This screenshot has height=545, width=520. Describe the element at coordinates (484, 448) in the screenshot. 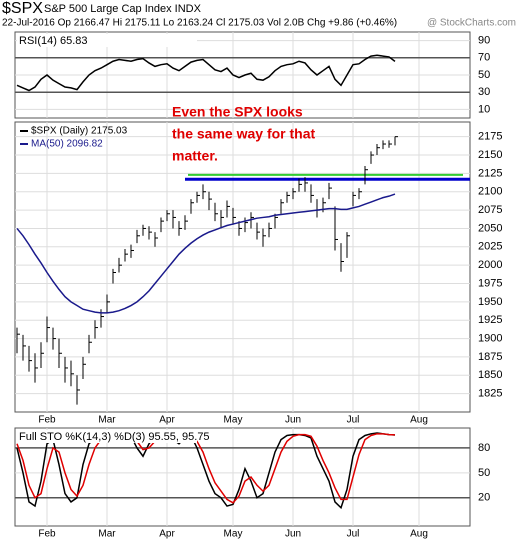

I see `y-tick-label: 80` at that location.